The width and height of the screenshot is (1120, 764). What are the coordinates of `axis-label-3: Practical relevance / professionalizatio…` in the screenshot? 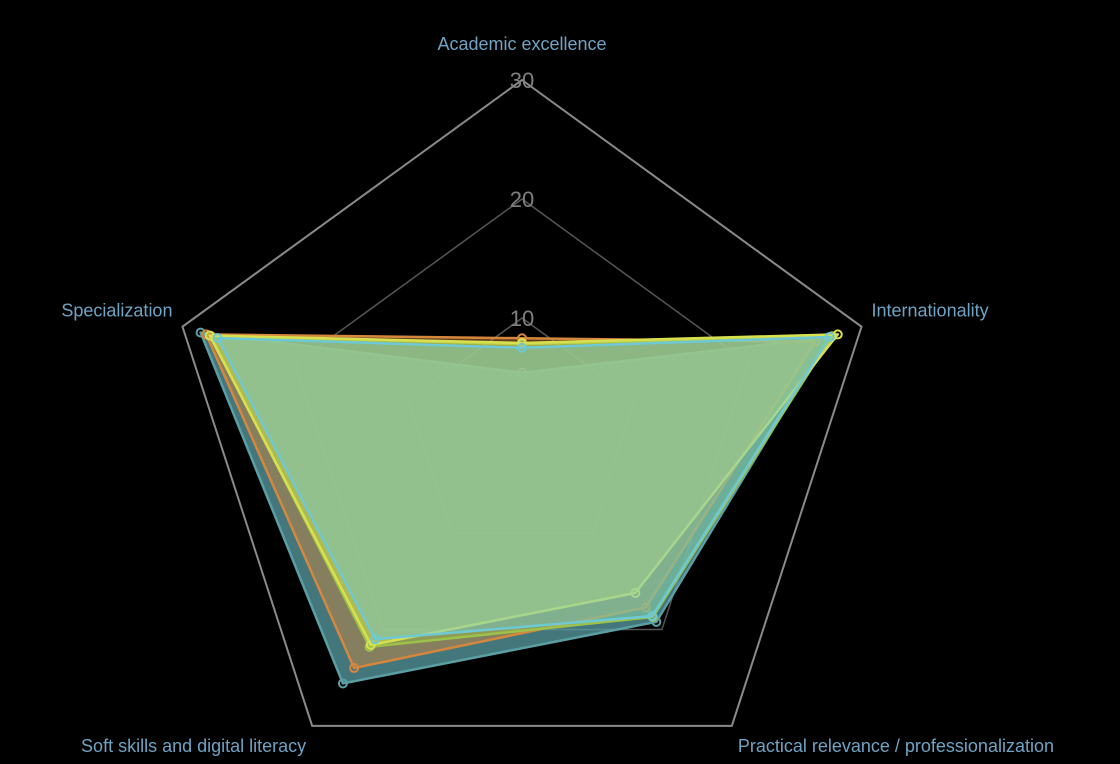 It's located at (896, 746).